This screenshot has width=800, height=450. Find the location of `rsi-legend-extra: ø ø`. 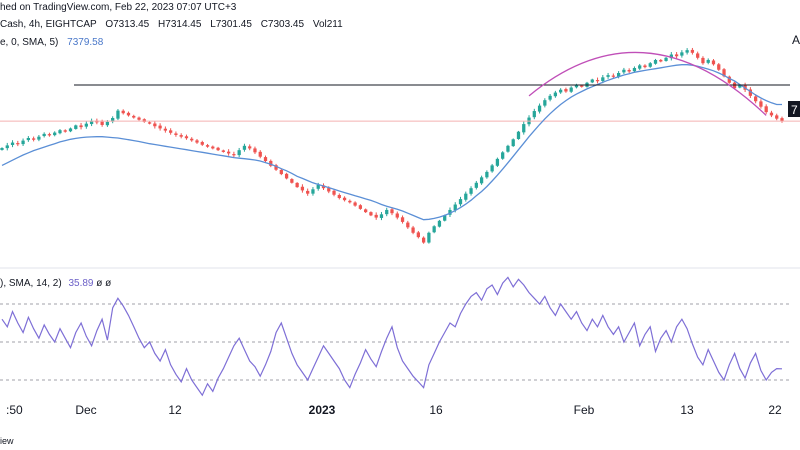

rsi-legend-extra: ø ø is located at coordinates (104, 283).